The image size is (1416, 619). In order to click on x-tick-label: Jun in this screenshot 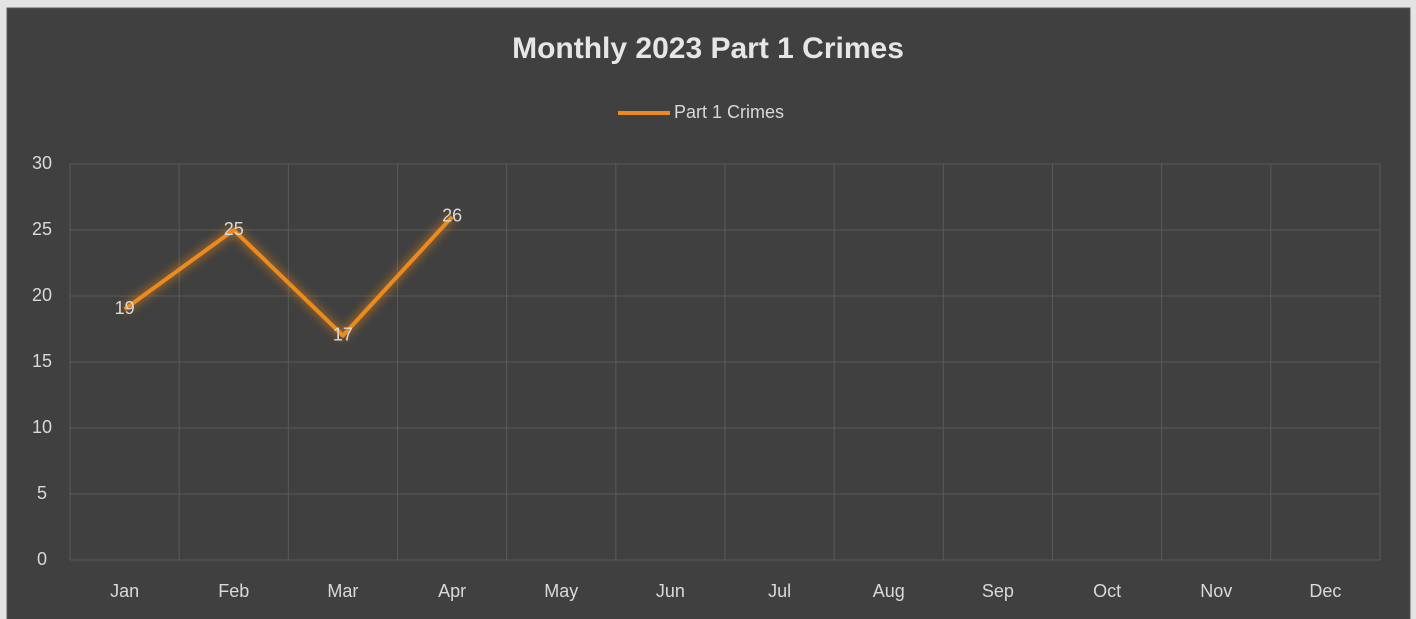, I will do `click(670, 591)`.